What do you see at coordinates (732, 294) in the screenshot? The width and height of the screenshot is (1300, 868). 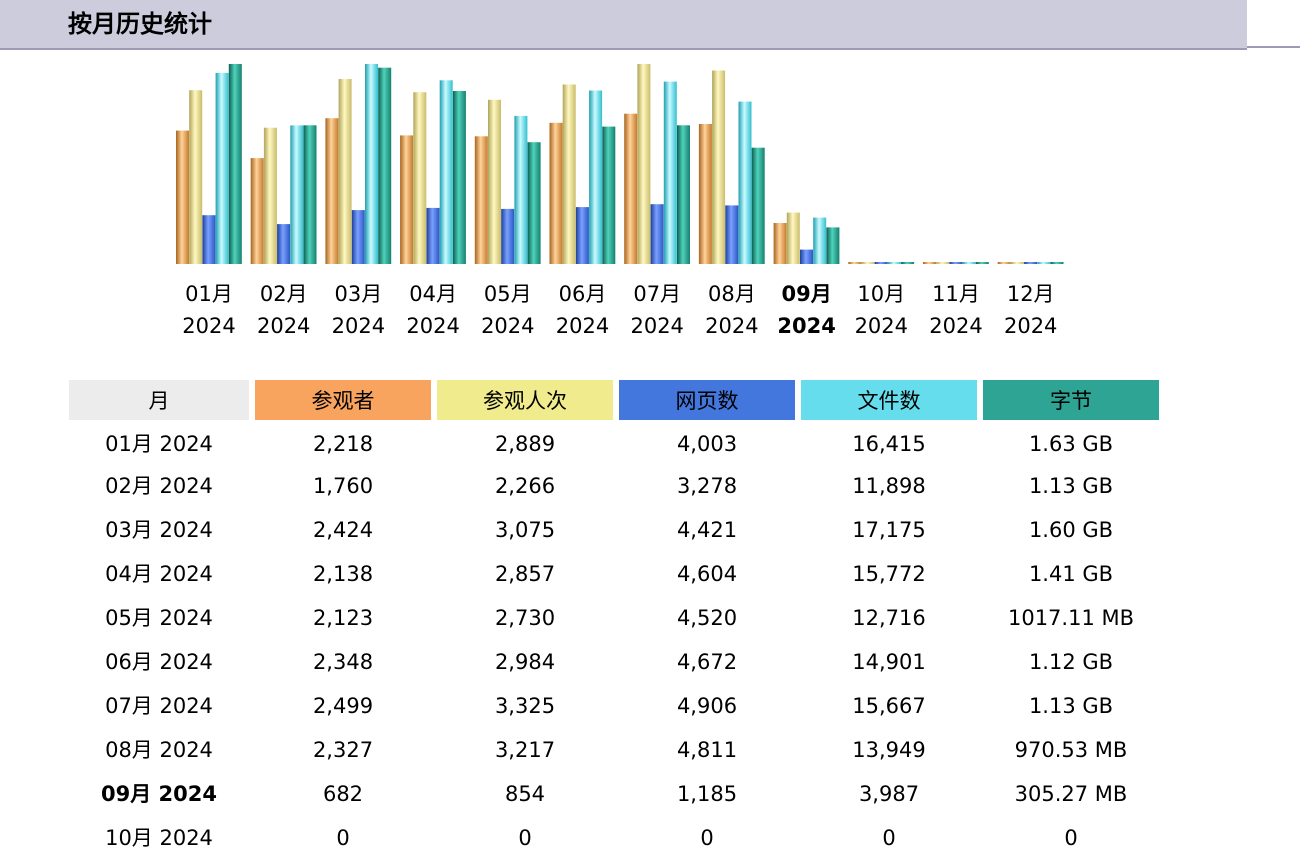 I see `tick-label-month: 08月` at bounding box center [732, 294].